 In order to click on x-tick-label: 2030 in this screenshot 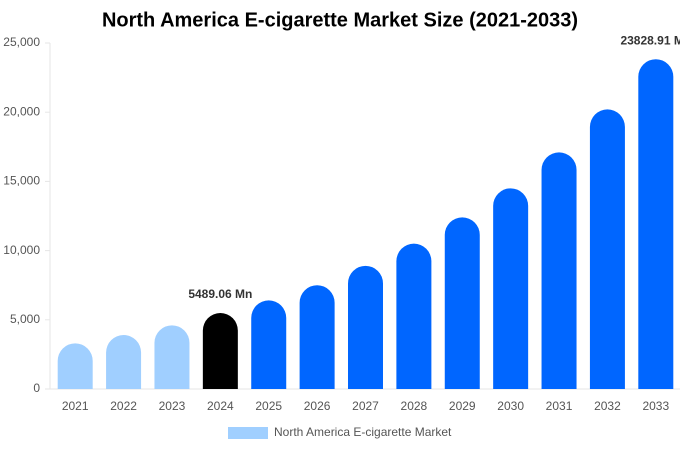, I will do `click(510, 406)`.